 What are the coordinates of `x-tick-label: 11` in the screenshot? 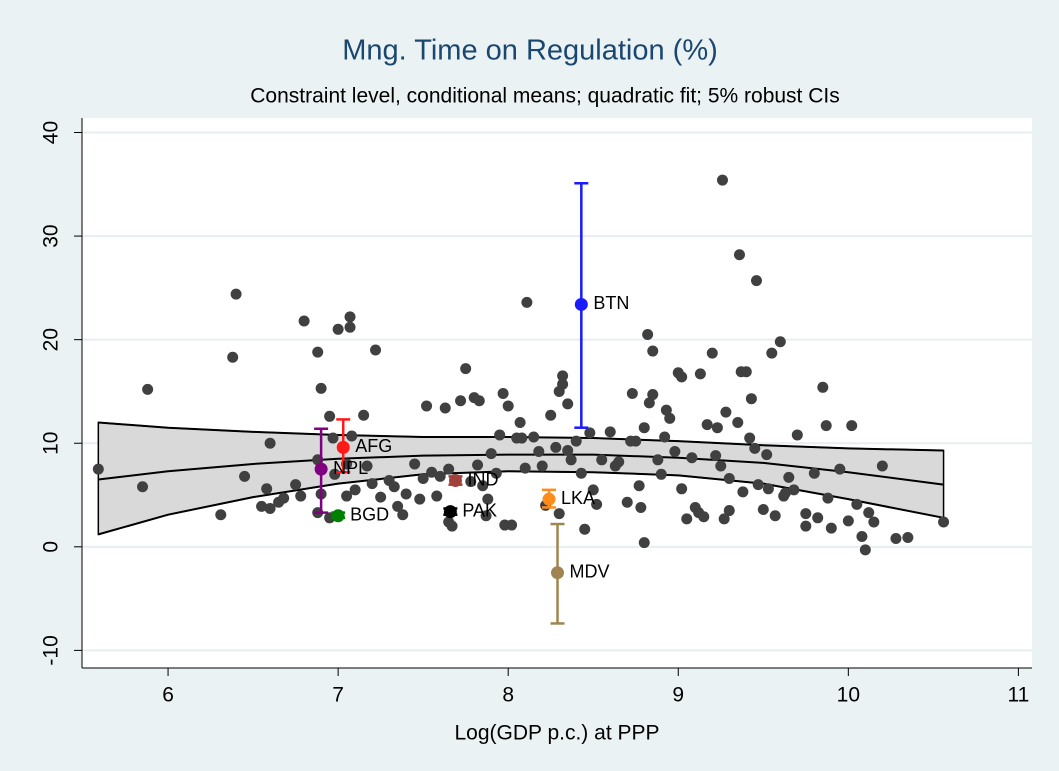 It's located at (1018, 695).